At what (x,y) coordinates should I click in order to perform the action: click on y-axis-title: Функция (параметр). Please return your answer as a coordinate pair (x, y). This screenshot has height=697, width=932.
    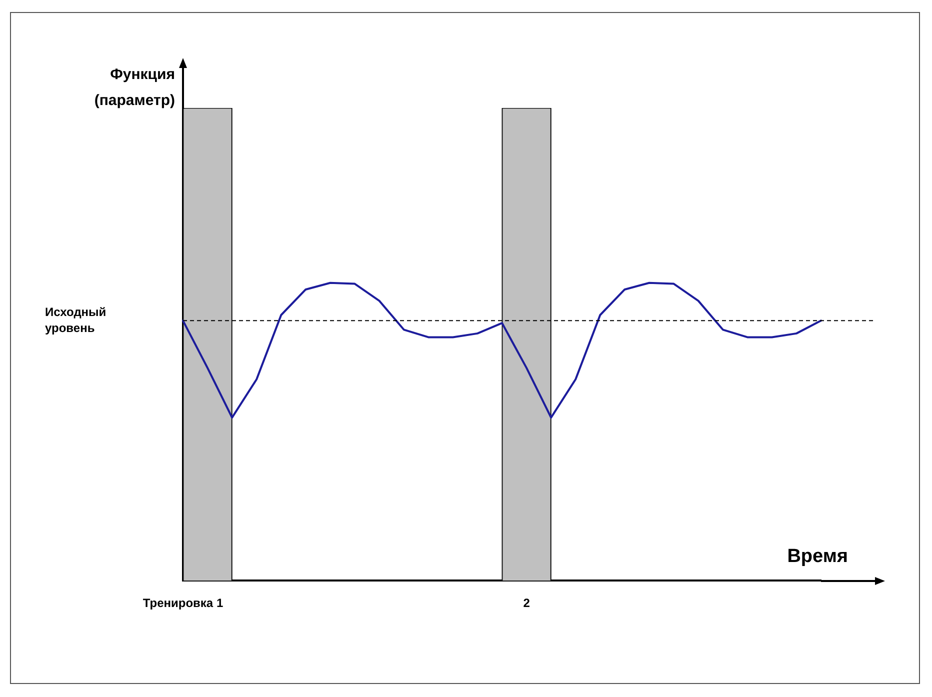
    Looking at the image, I should click on (134, 88).